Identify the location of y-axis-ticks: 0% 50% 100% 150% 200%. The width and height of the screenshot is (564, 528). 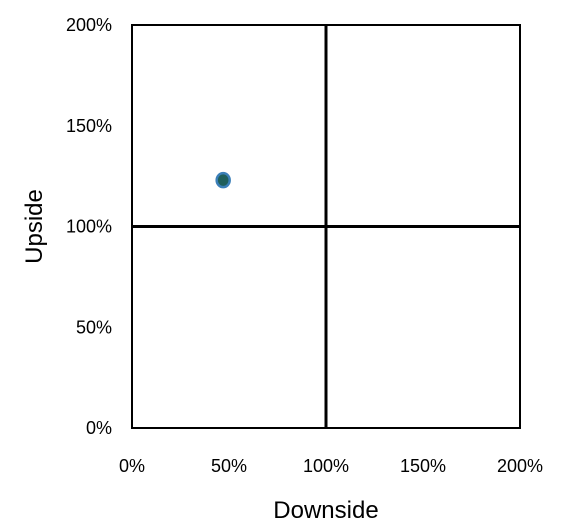
(89, 226).